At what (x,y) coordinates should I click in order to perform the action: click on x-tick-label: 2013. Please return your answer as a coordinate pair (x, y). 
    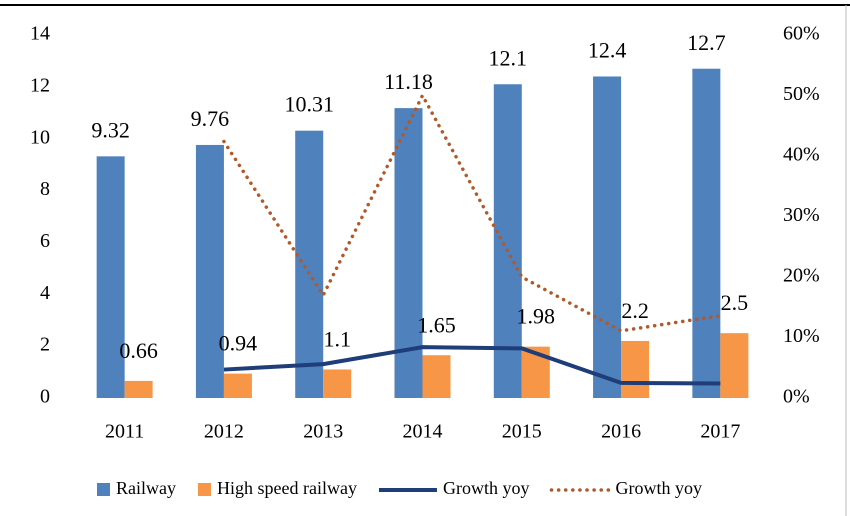
    Looking at the image, I should click on (323, 432).